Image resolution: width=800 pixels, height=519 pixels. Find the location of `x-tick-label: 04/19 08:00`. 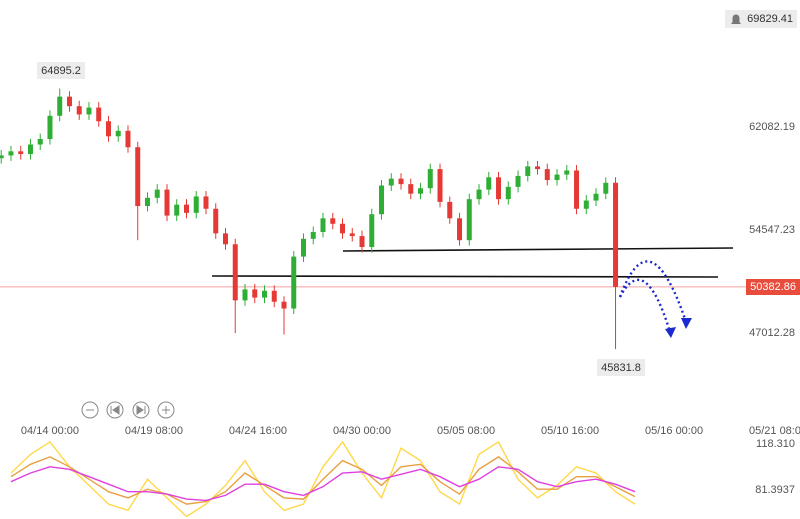

x-tick-label: 04/19 08:00 is located at coordinates (154, 431).